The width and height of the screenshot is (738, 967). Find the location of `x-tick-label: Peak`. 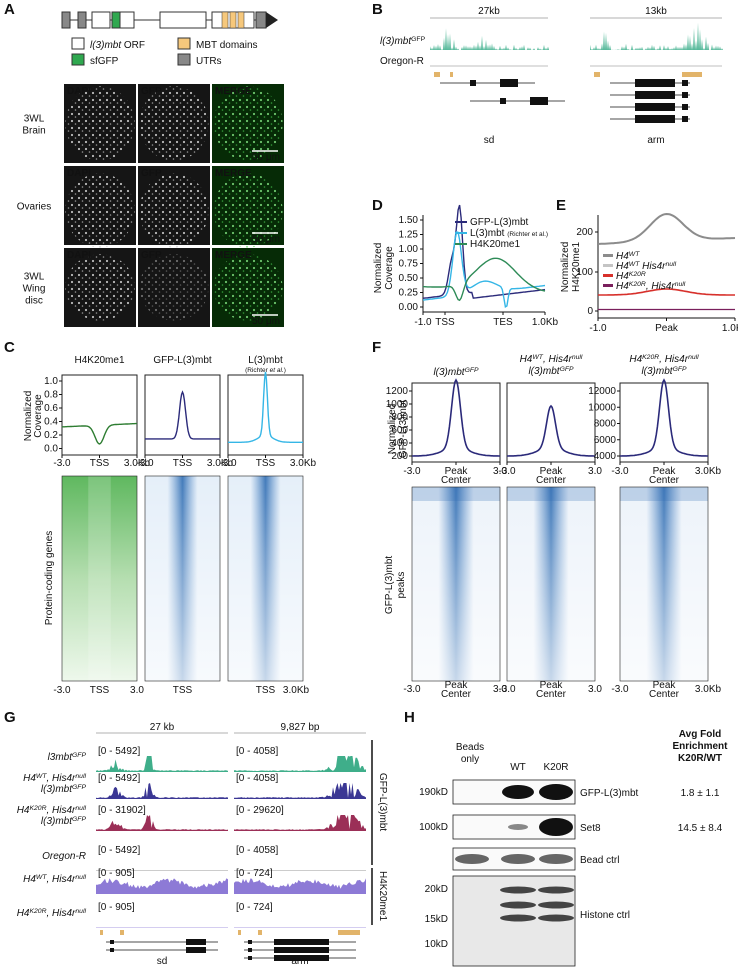

x-tick-label: Peak is located at coordinates (457, 685).